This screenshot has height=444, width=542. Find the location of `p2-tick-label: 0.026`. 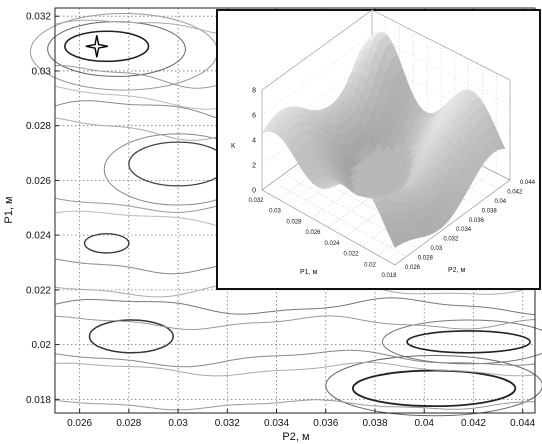

p2-tick-label: 0.026 is located at coordinates (413, 268).